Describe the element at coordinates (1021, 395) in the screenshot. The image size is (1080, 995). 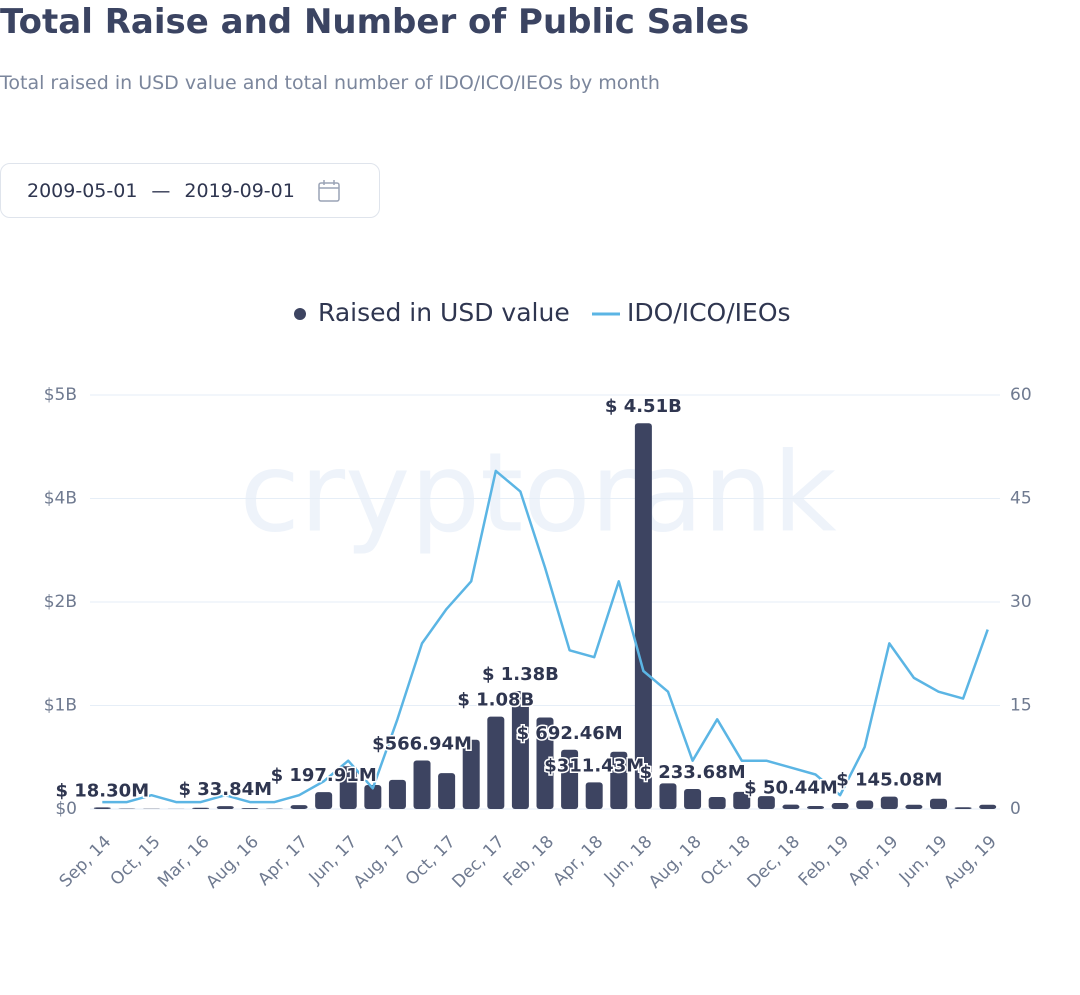
I see `y2-tick-label: 60` at that location.